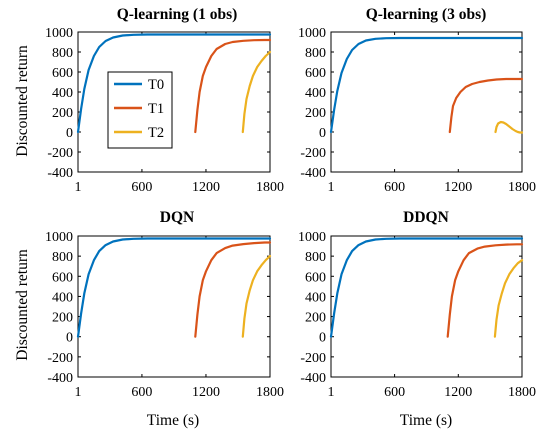  I want to click on chart-title: Q-learning (1 obs), so click(177, 14).